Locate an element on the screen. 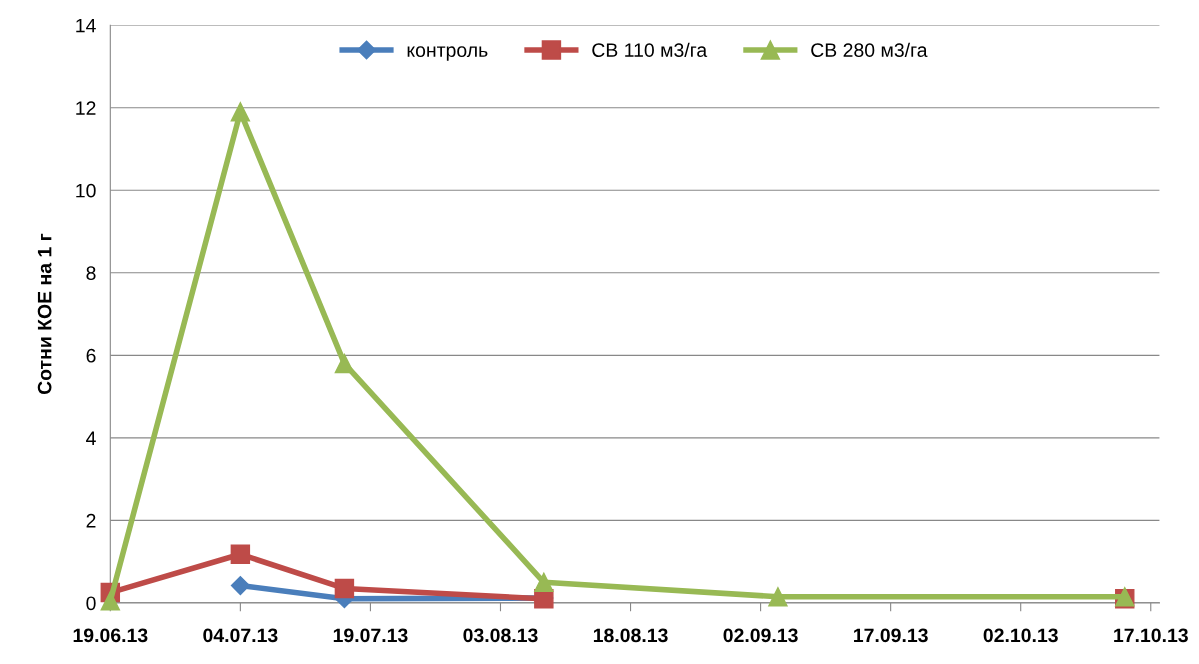  x-tick-label: 04.07.13 is located at coordinates (240, 635).